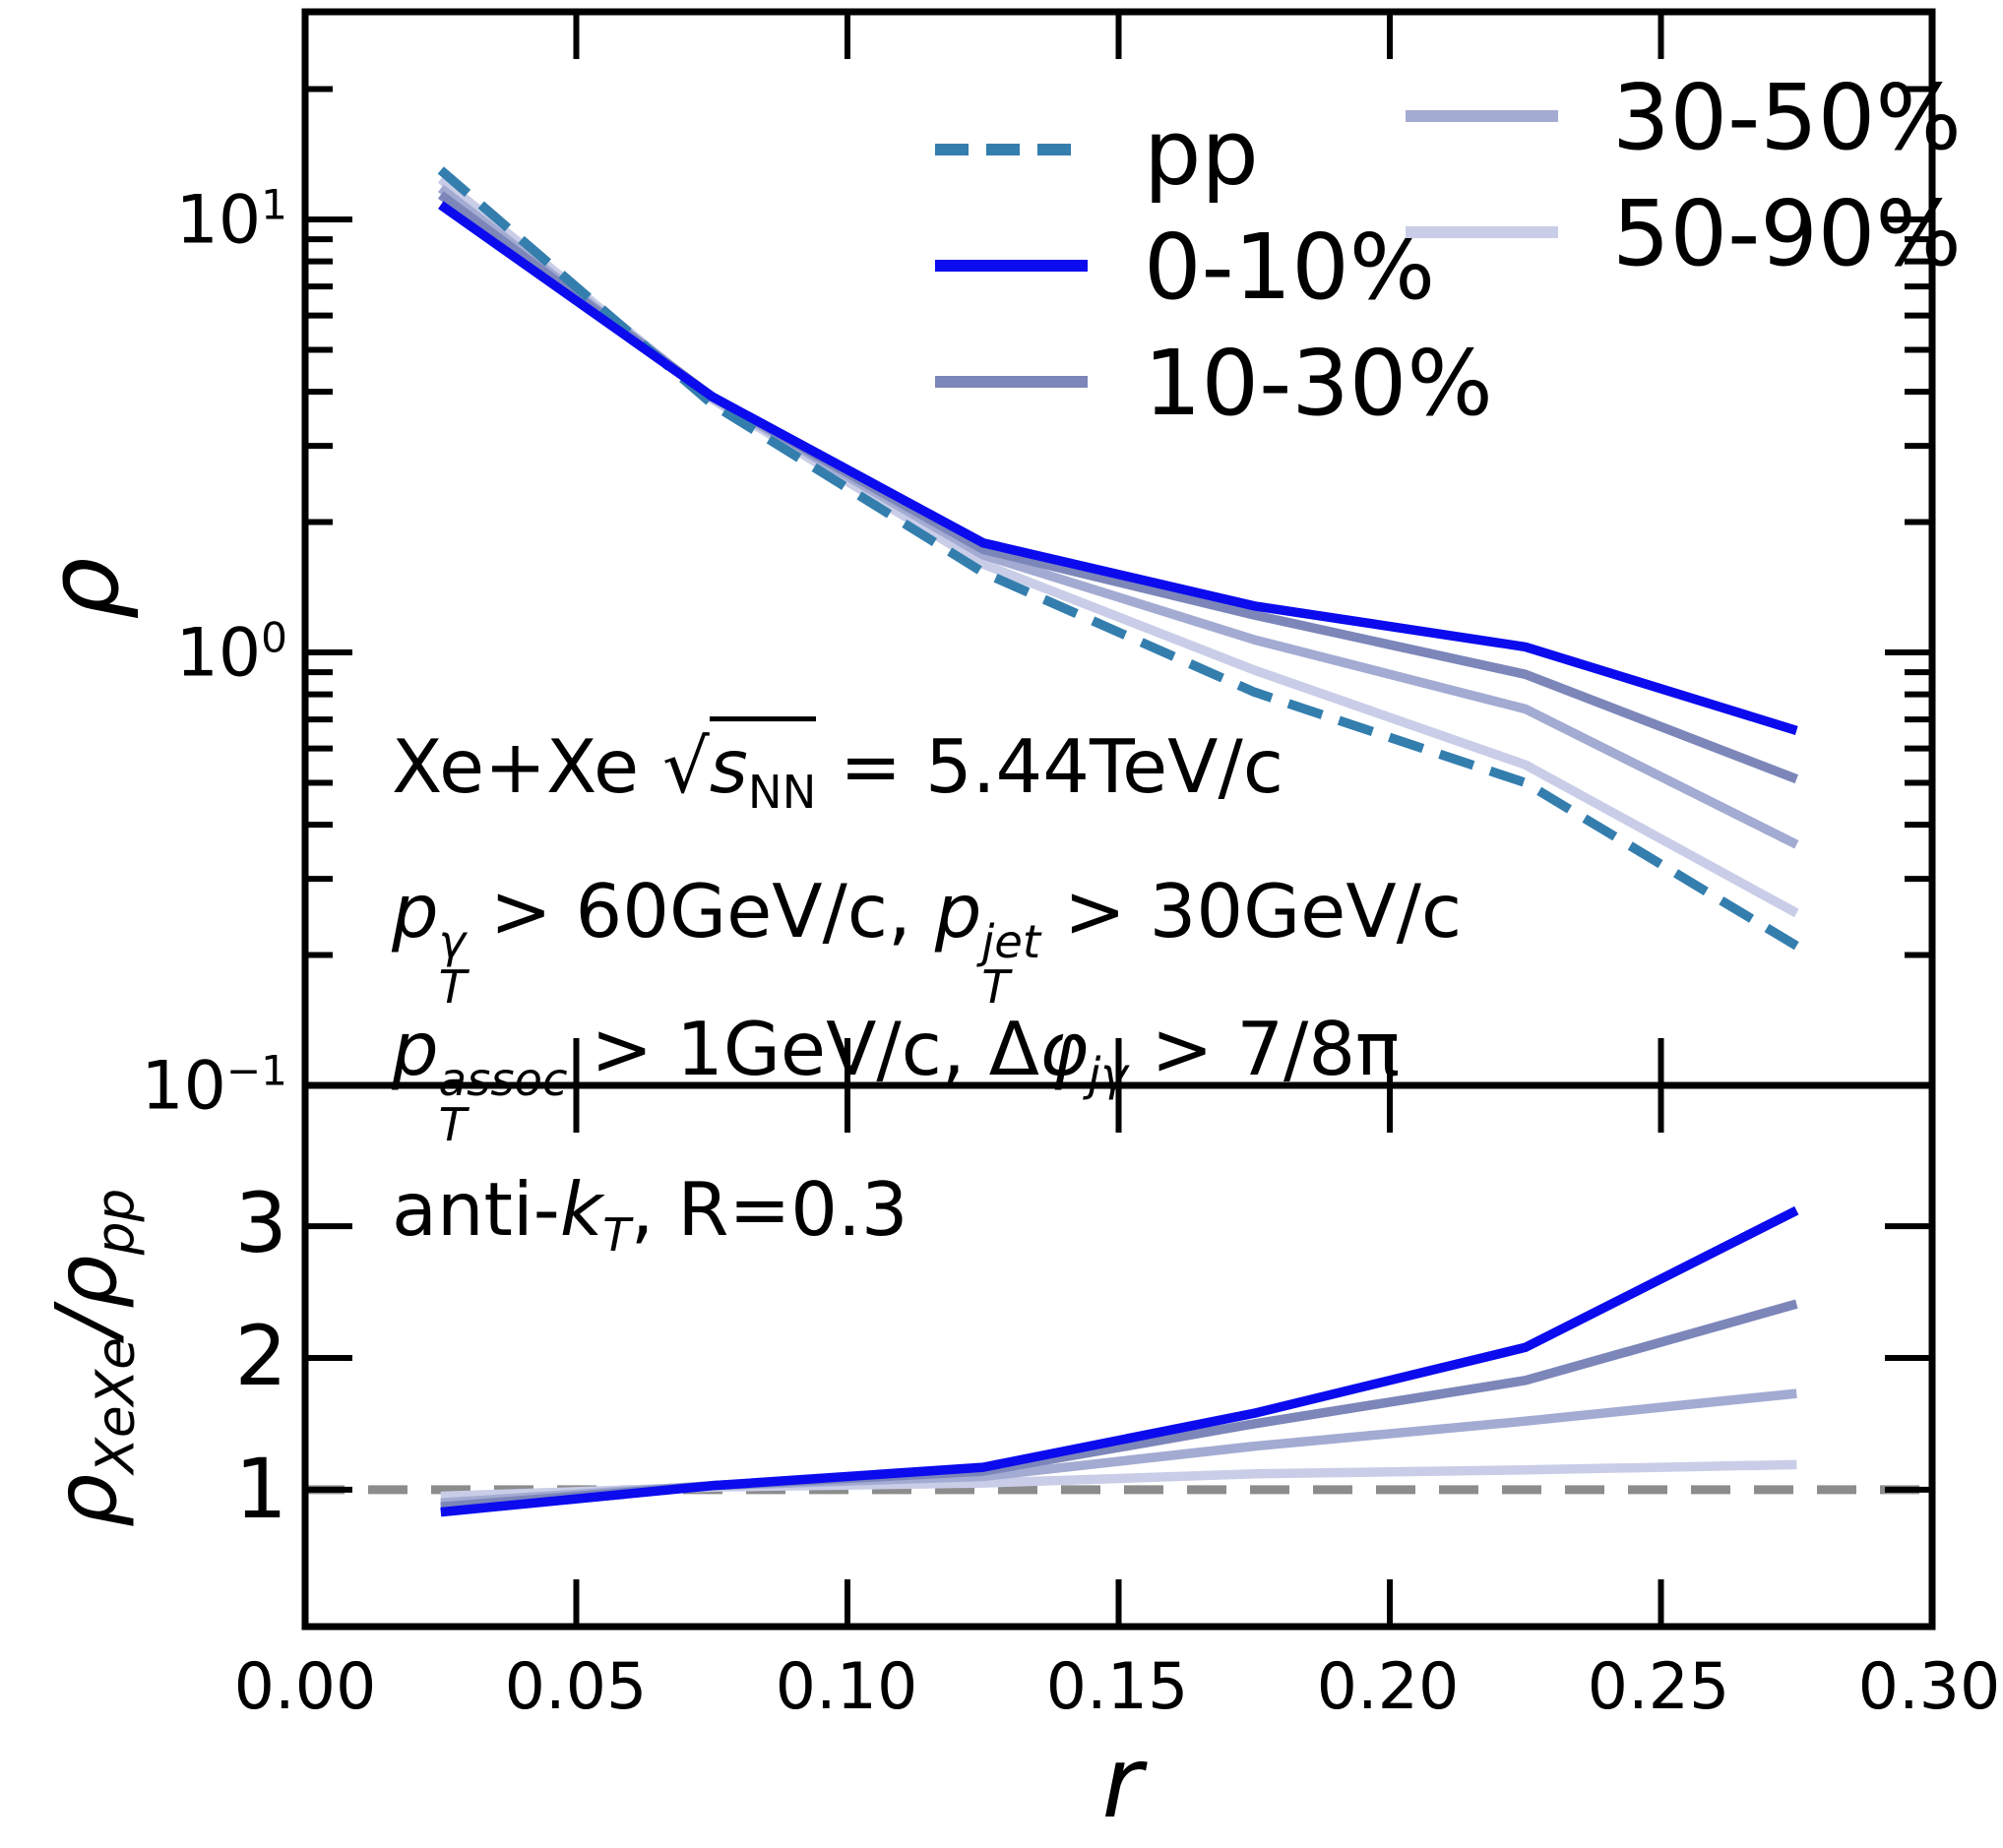  I want to click on bottom-ytick-1: 1, so click(260, 1489).